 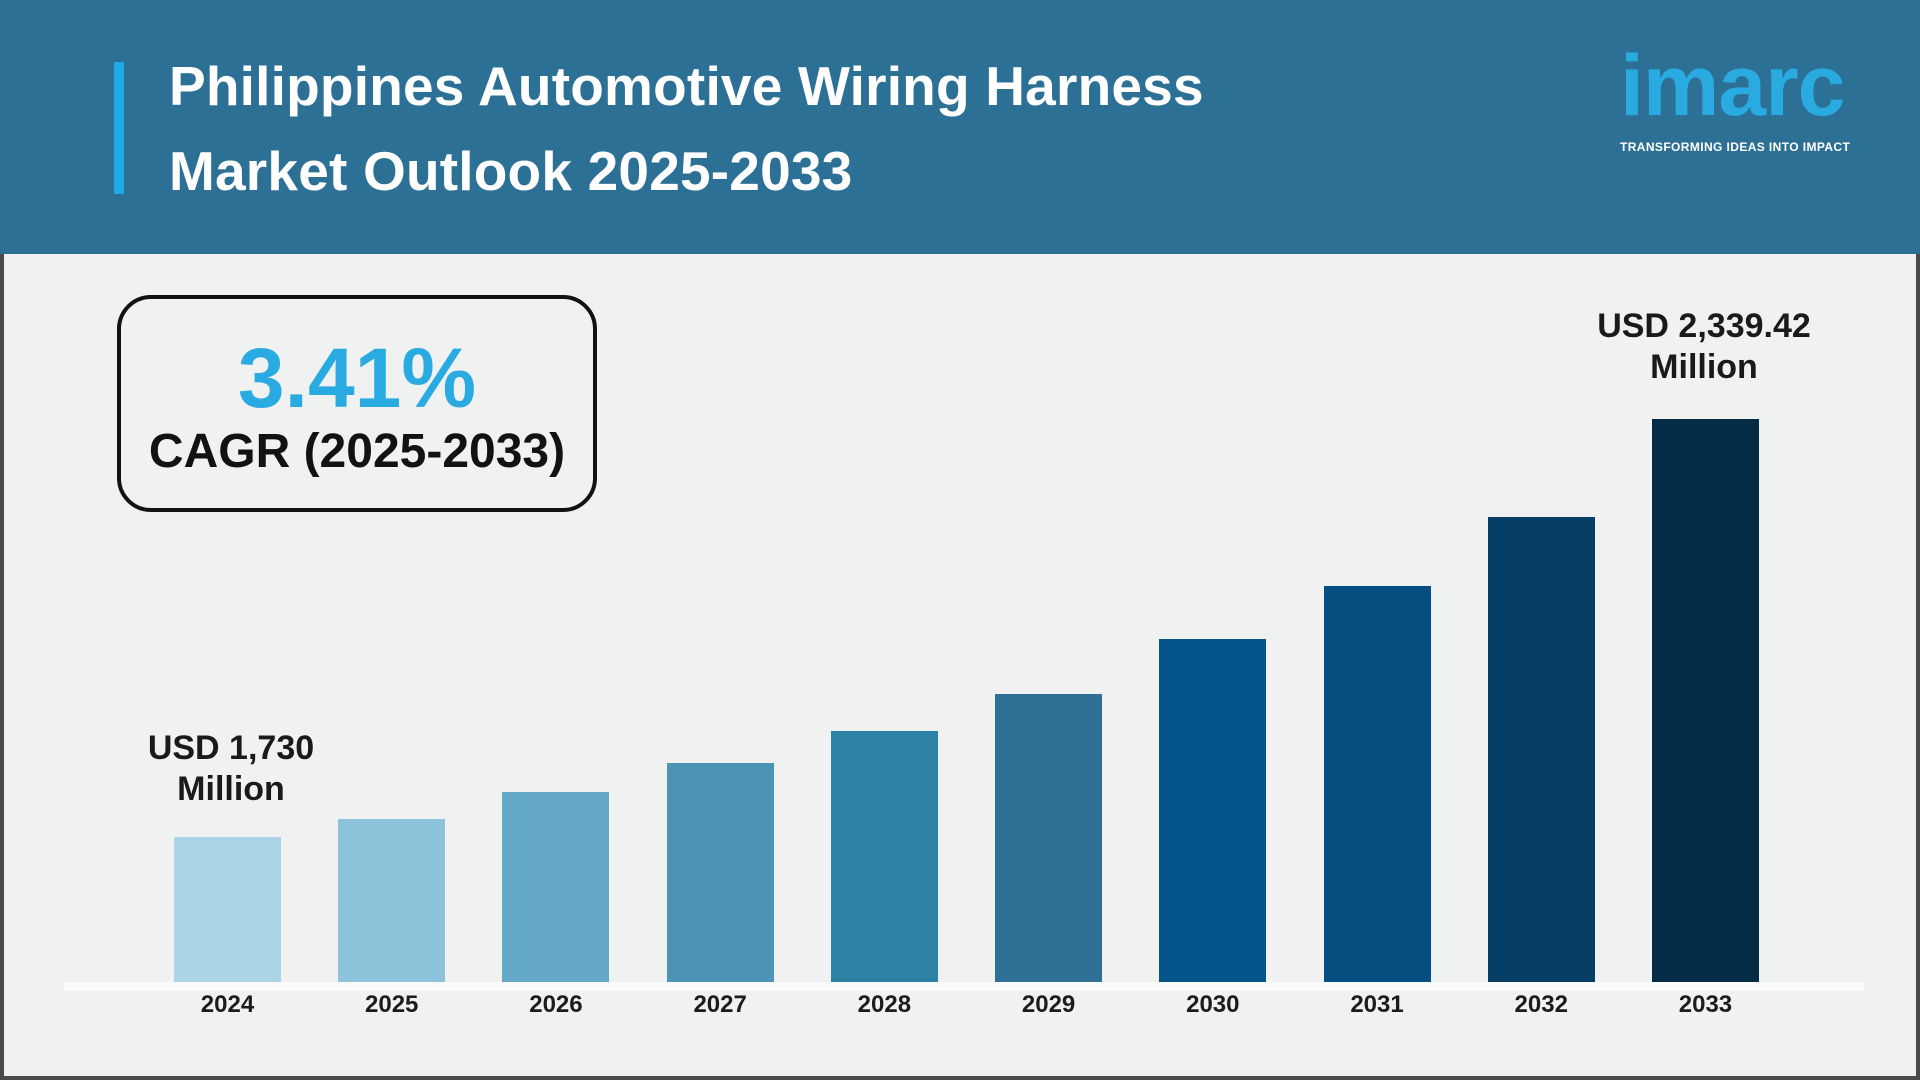 What do you see at coordinates (1704, 326) in the screenshot?
I see `end-value-line1: USD 2,339.42` at bounding box center [1704, 326].